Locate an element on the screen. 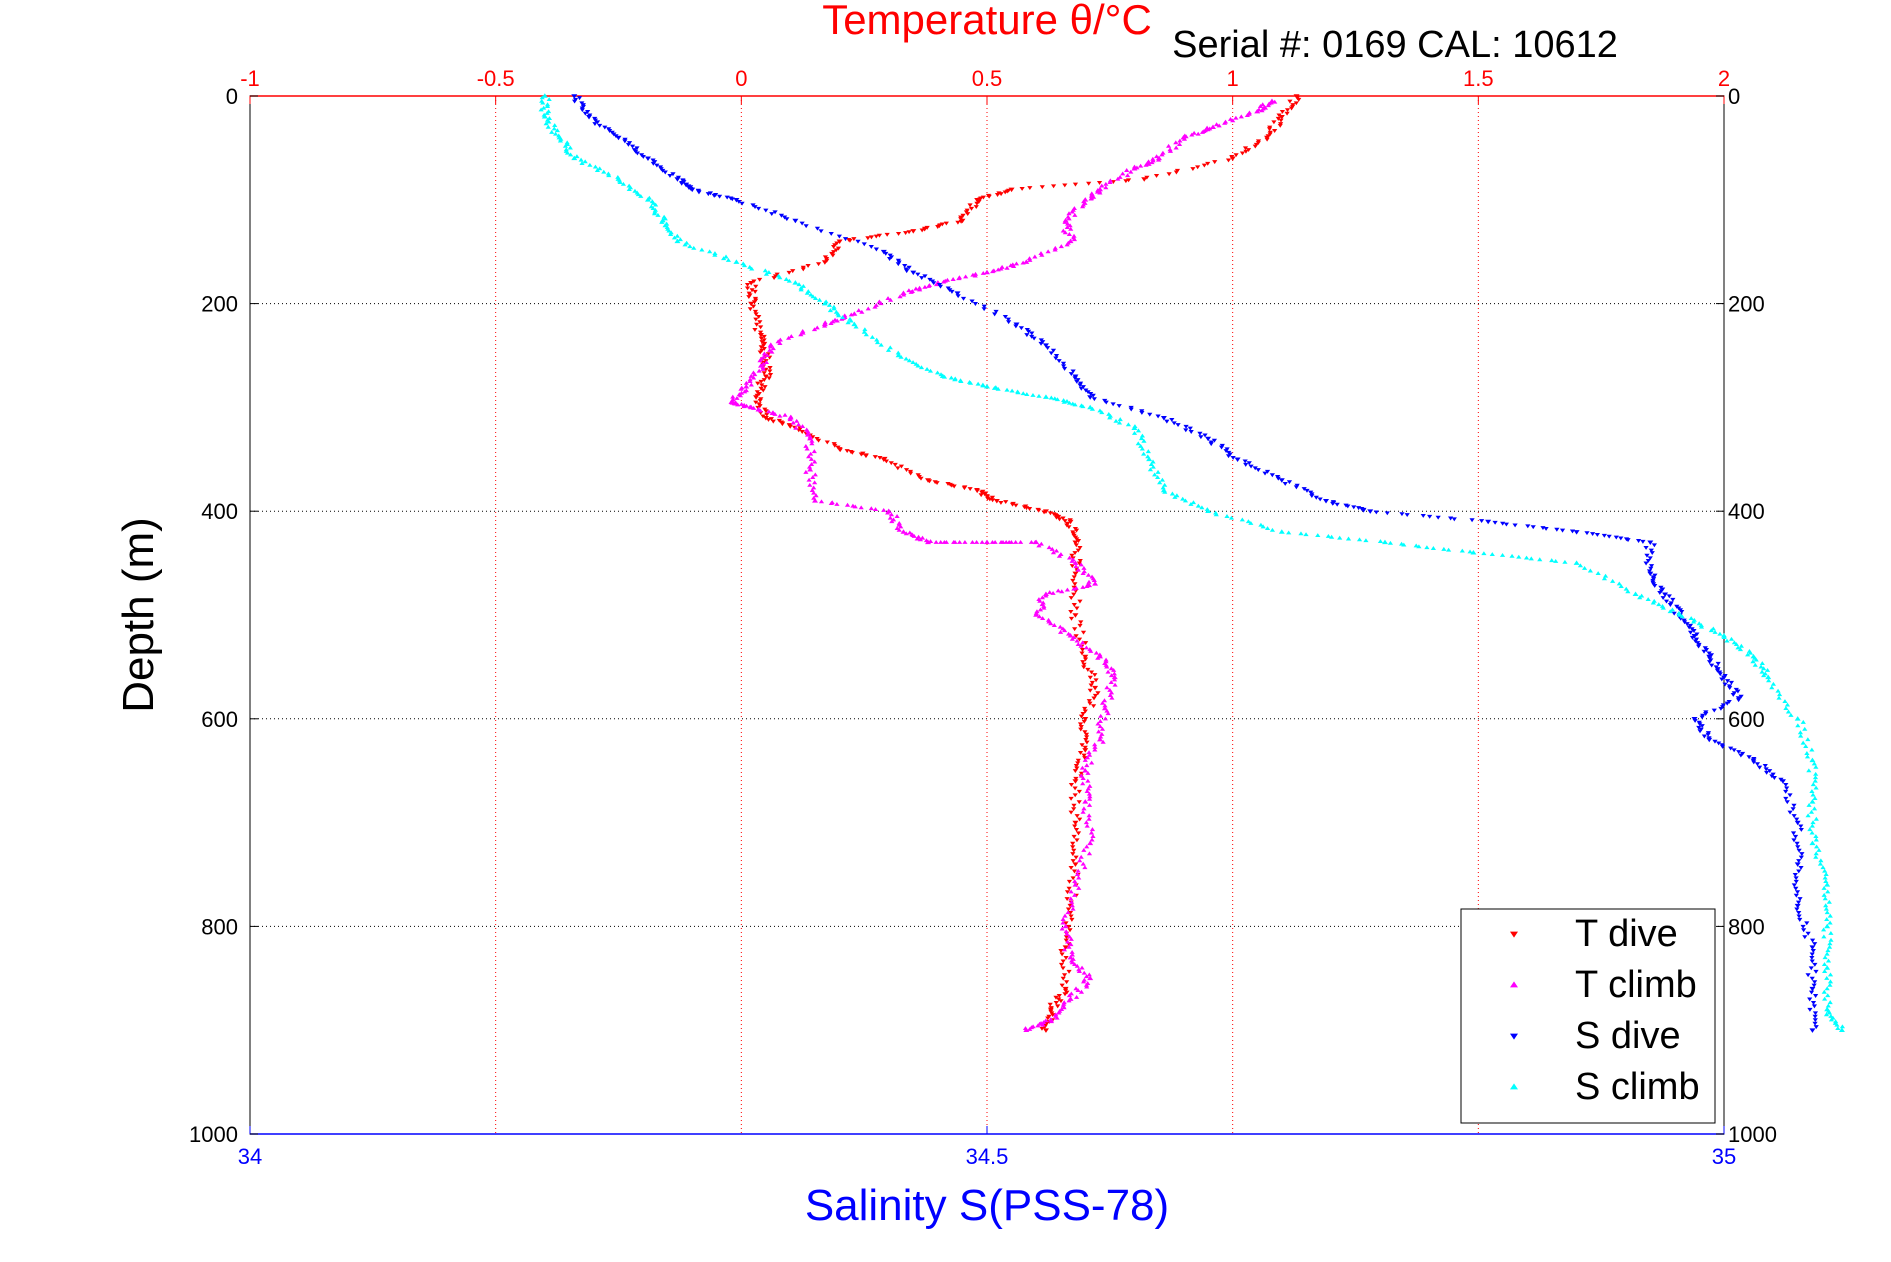 The width and height of the screenshot is (1891, 1262). temperature-tick-label: 2 is located at coordinates (1724, 78).